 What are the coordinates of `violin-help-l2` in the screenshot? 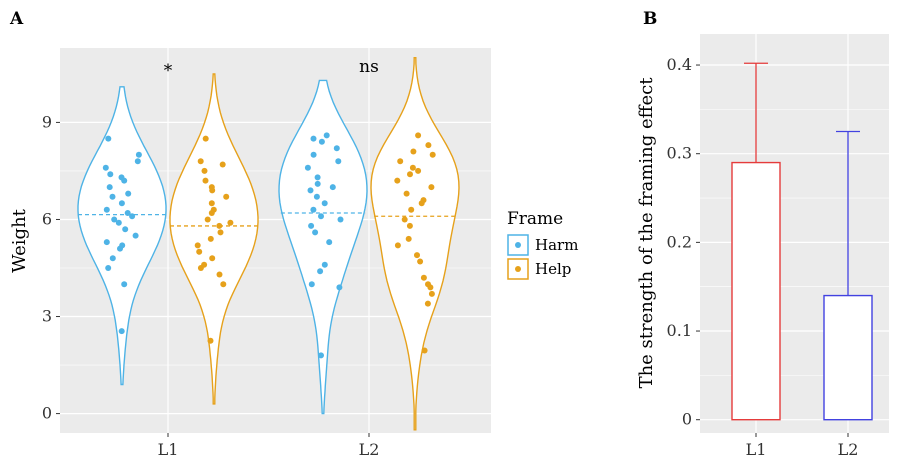 It's located at (415, 244).